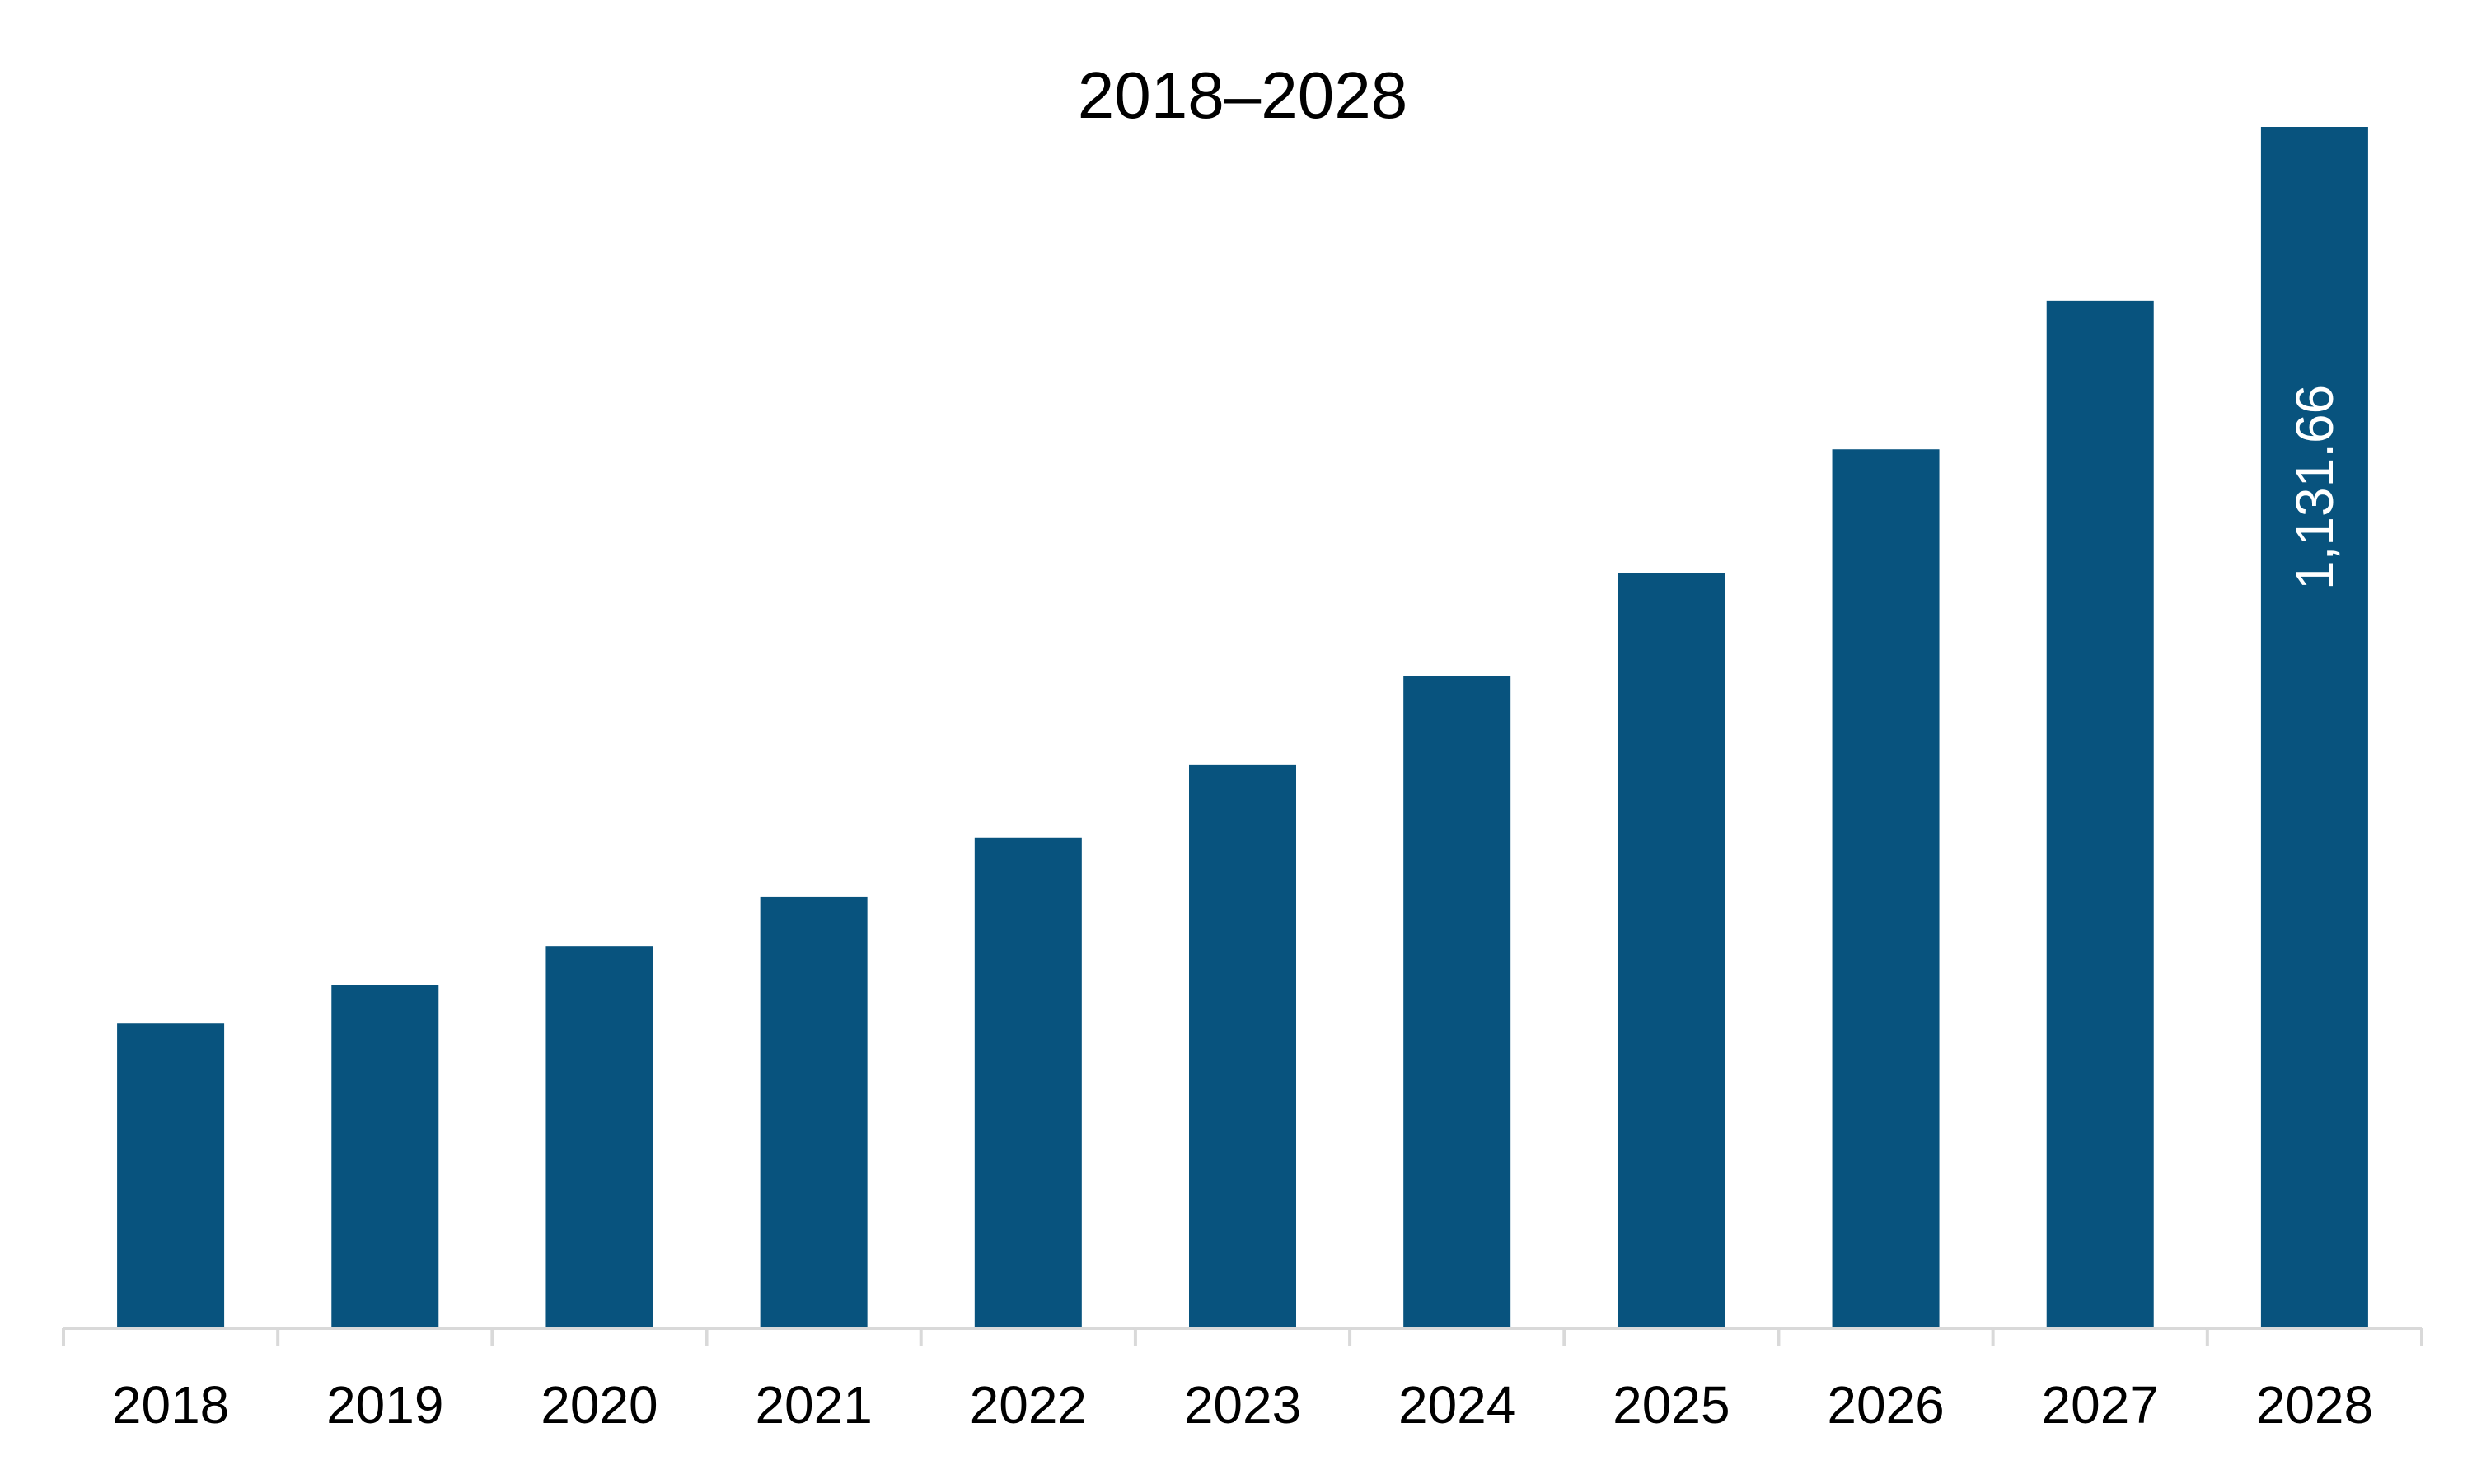 This screenshot has width=2472, height=1484. What do you see at coordinates (599, 1405) in the screenshot?
I see `x-tick-label-2020: 2020` at bounding box center [599, 1405].